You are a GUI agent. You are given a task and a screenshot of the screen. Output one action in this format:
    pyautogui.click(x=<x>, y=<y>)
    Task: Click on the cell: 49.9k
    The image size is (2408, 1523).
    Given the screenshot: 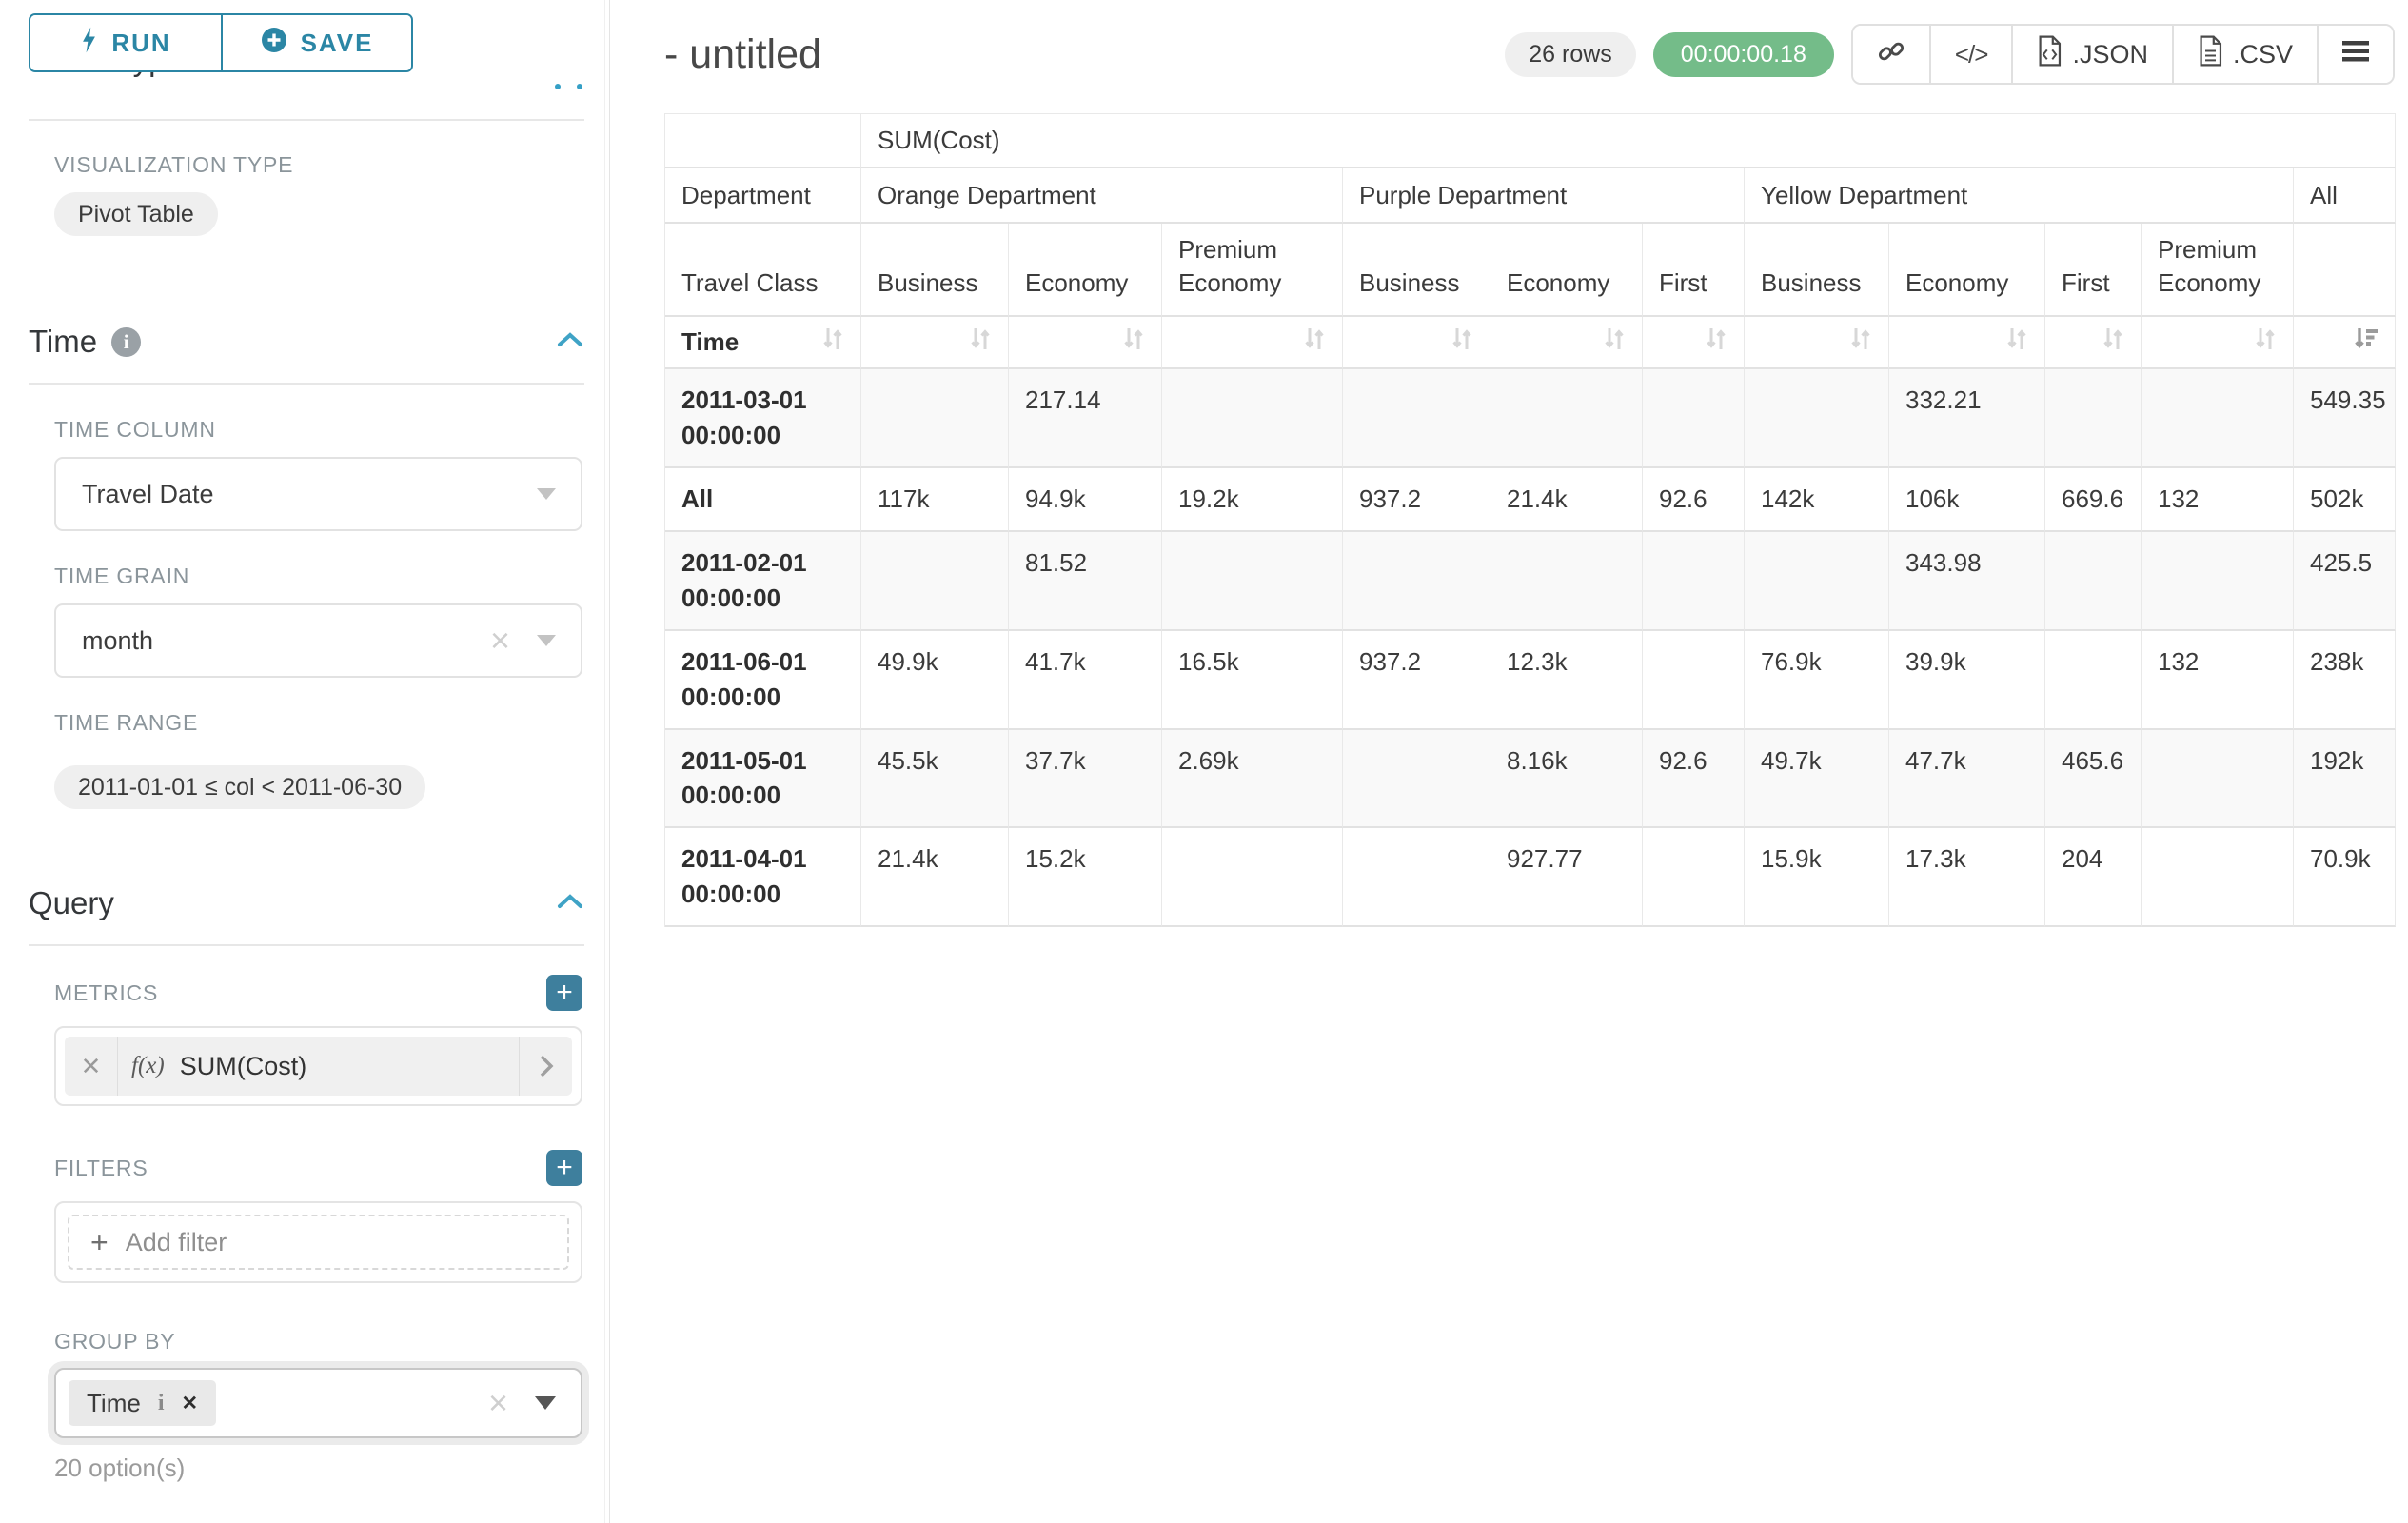 What is the action you would take?
    pyautogui.click(x=935, y=680)
    